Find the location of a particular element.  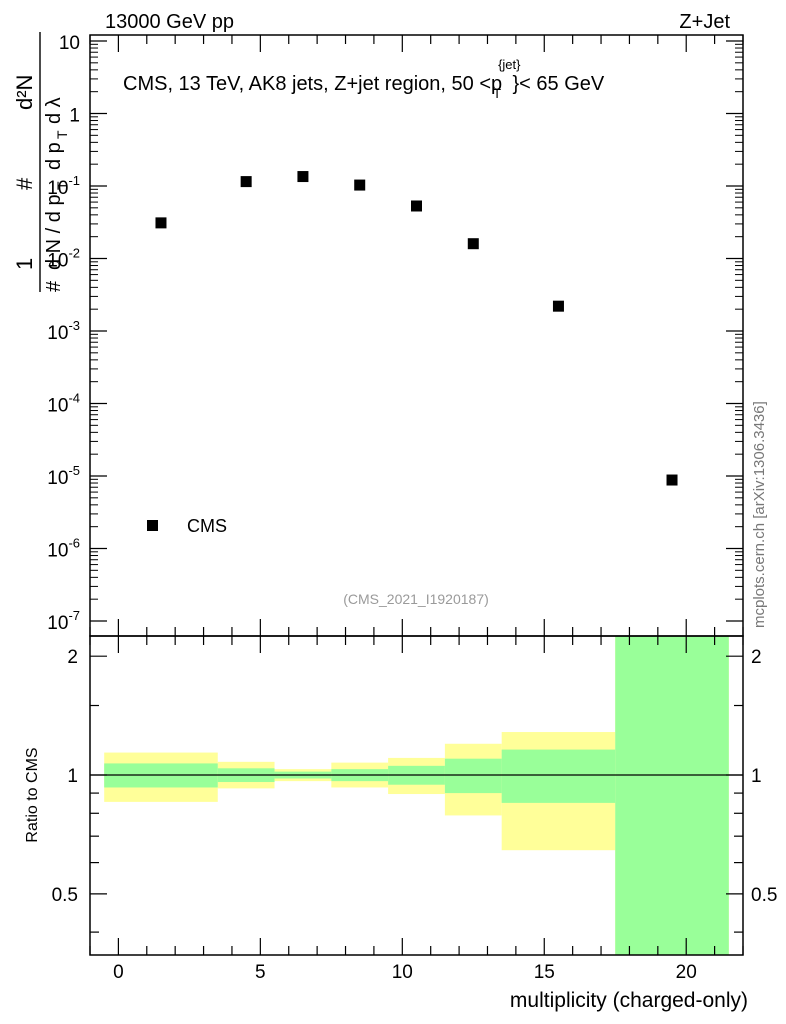

svg-text: 1 is located at coordinates (24, 264).